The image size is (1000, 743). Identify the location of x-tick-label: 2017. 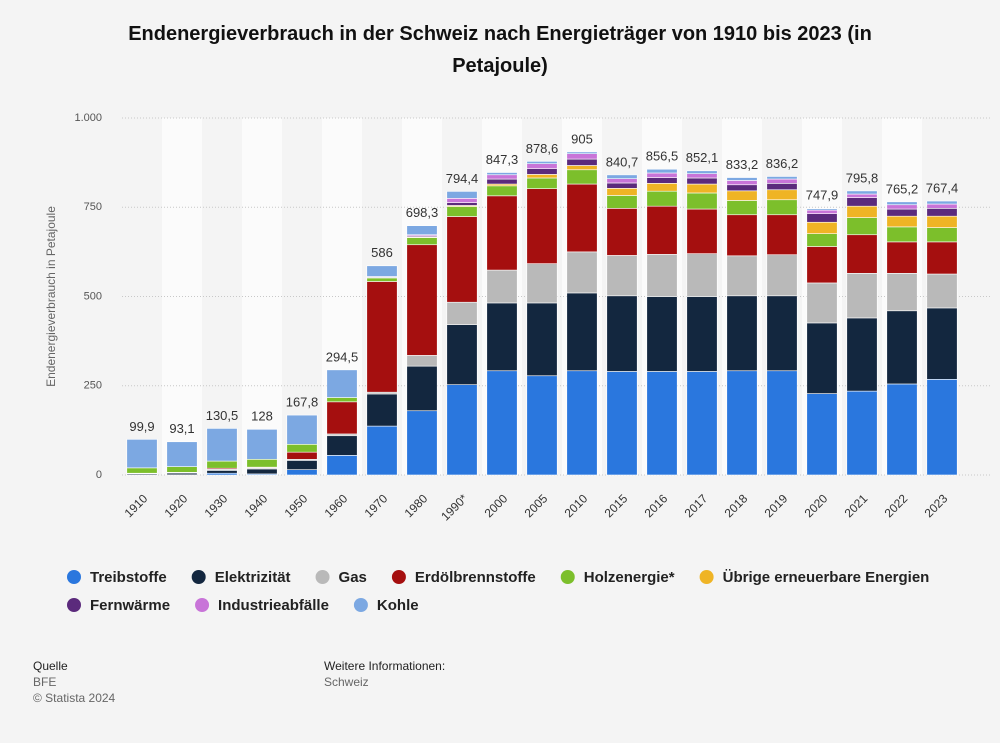
(696, 505).